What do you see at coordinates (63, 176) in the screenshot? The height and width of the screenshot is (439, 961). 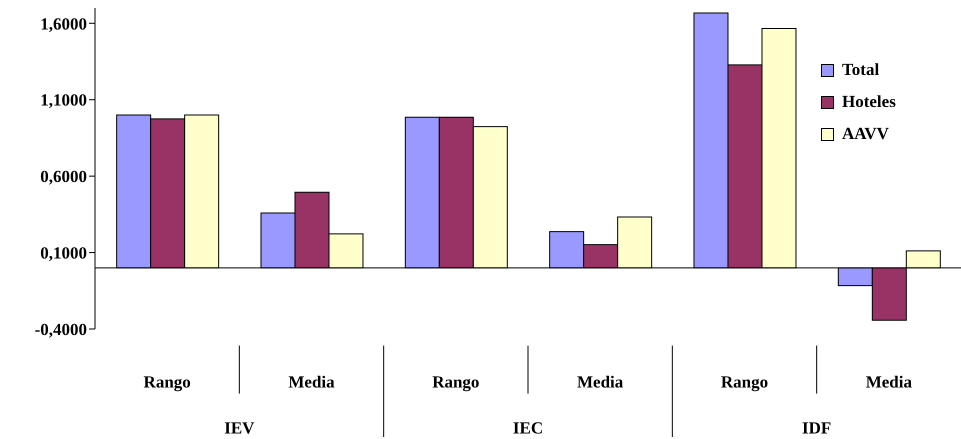 I see `y-tick-label: 0,6000` at bounding box center [63, 176].